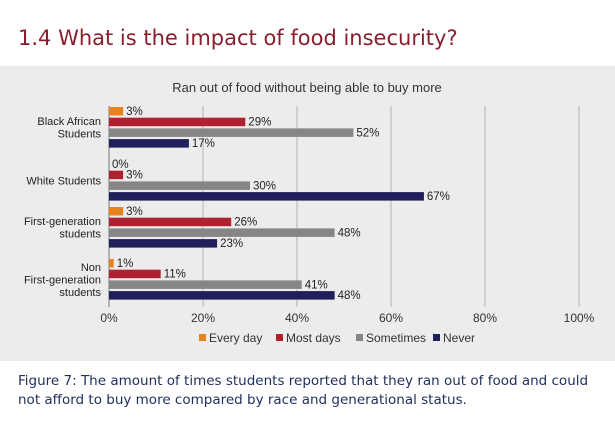 The width and height of the screenshot is (615, 433). Describe the element at coordinates (203, 144) in the screenshot. I see `data-label: 17%` at that location.